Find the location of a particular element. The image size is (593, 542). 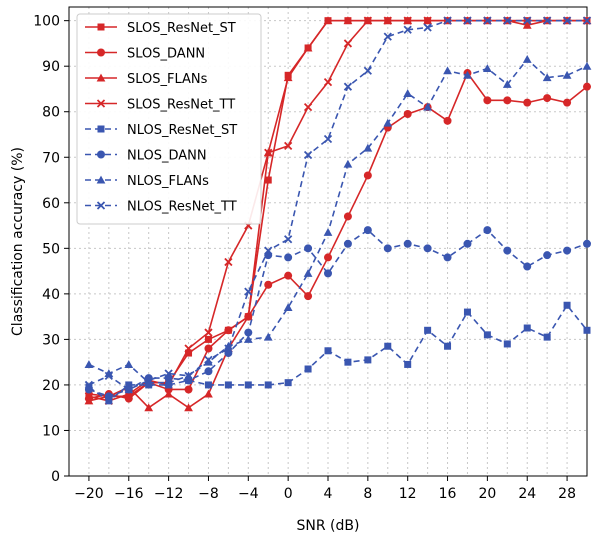

legend-entry-nlos-dann: NLOS_DANN is located at coordinates (146, 156).